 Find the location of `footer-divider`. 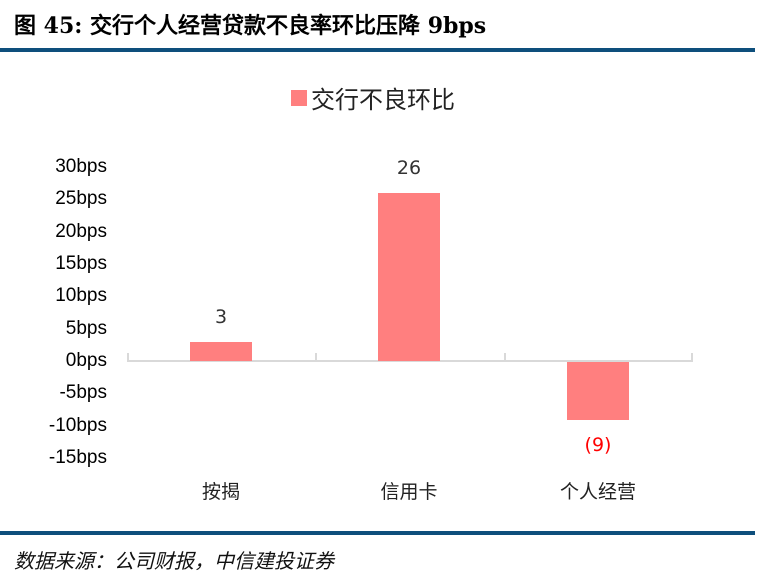

footer-divider is located at coordinates (377, 533).